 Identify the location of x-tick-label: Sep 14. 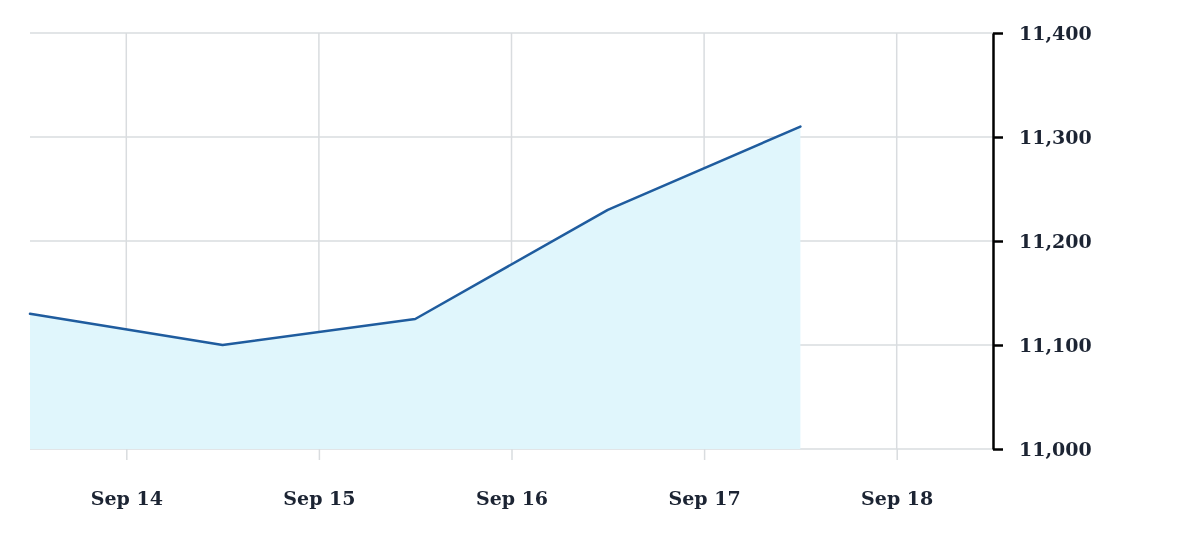
(126, 498).